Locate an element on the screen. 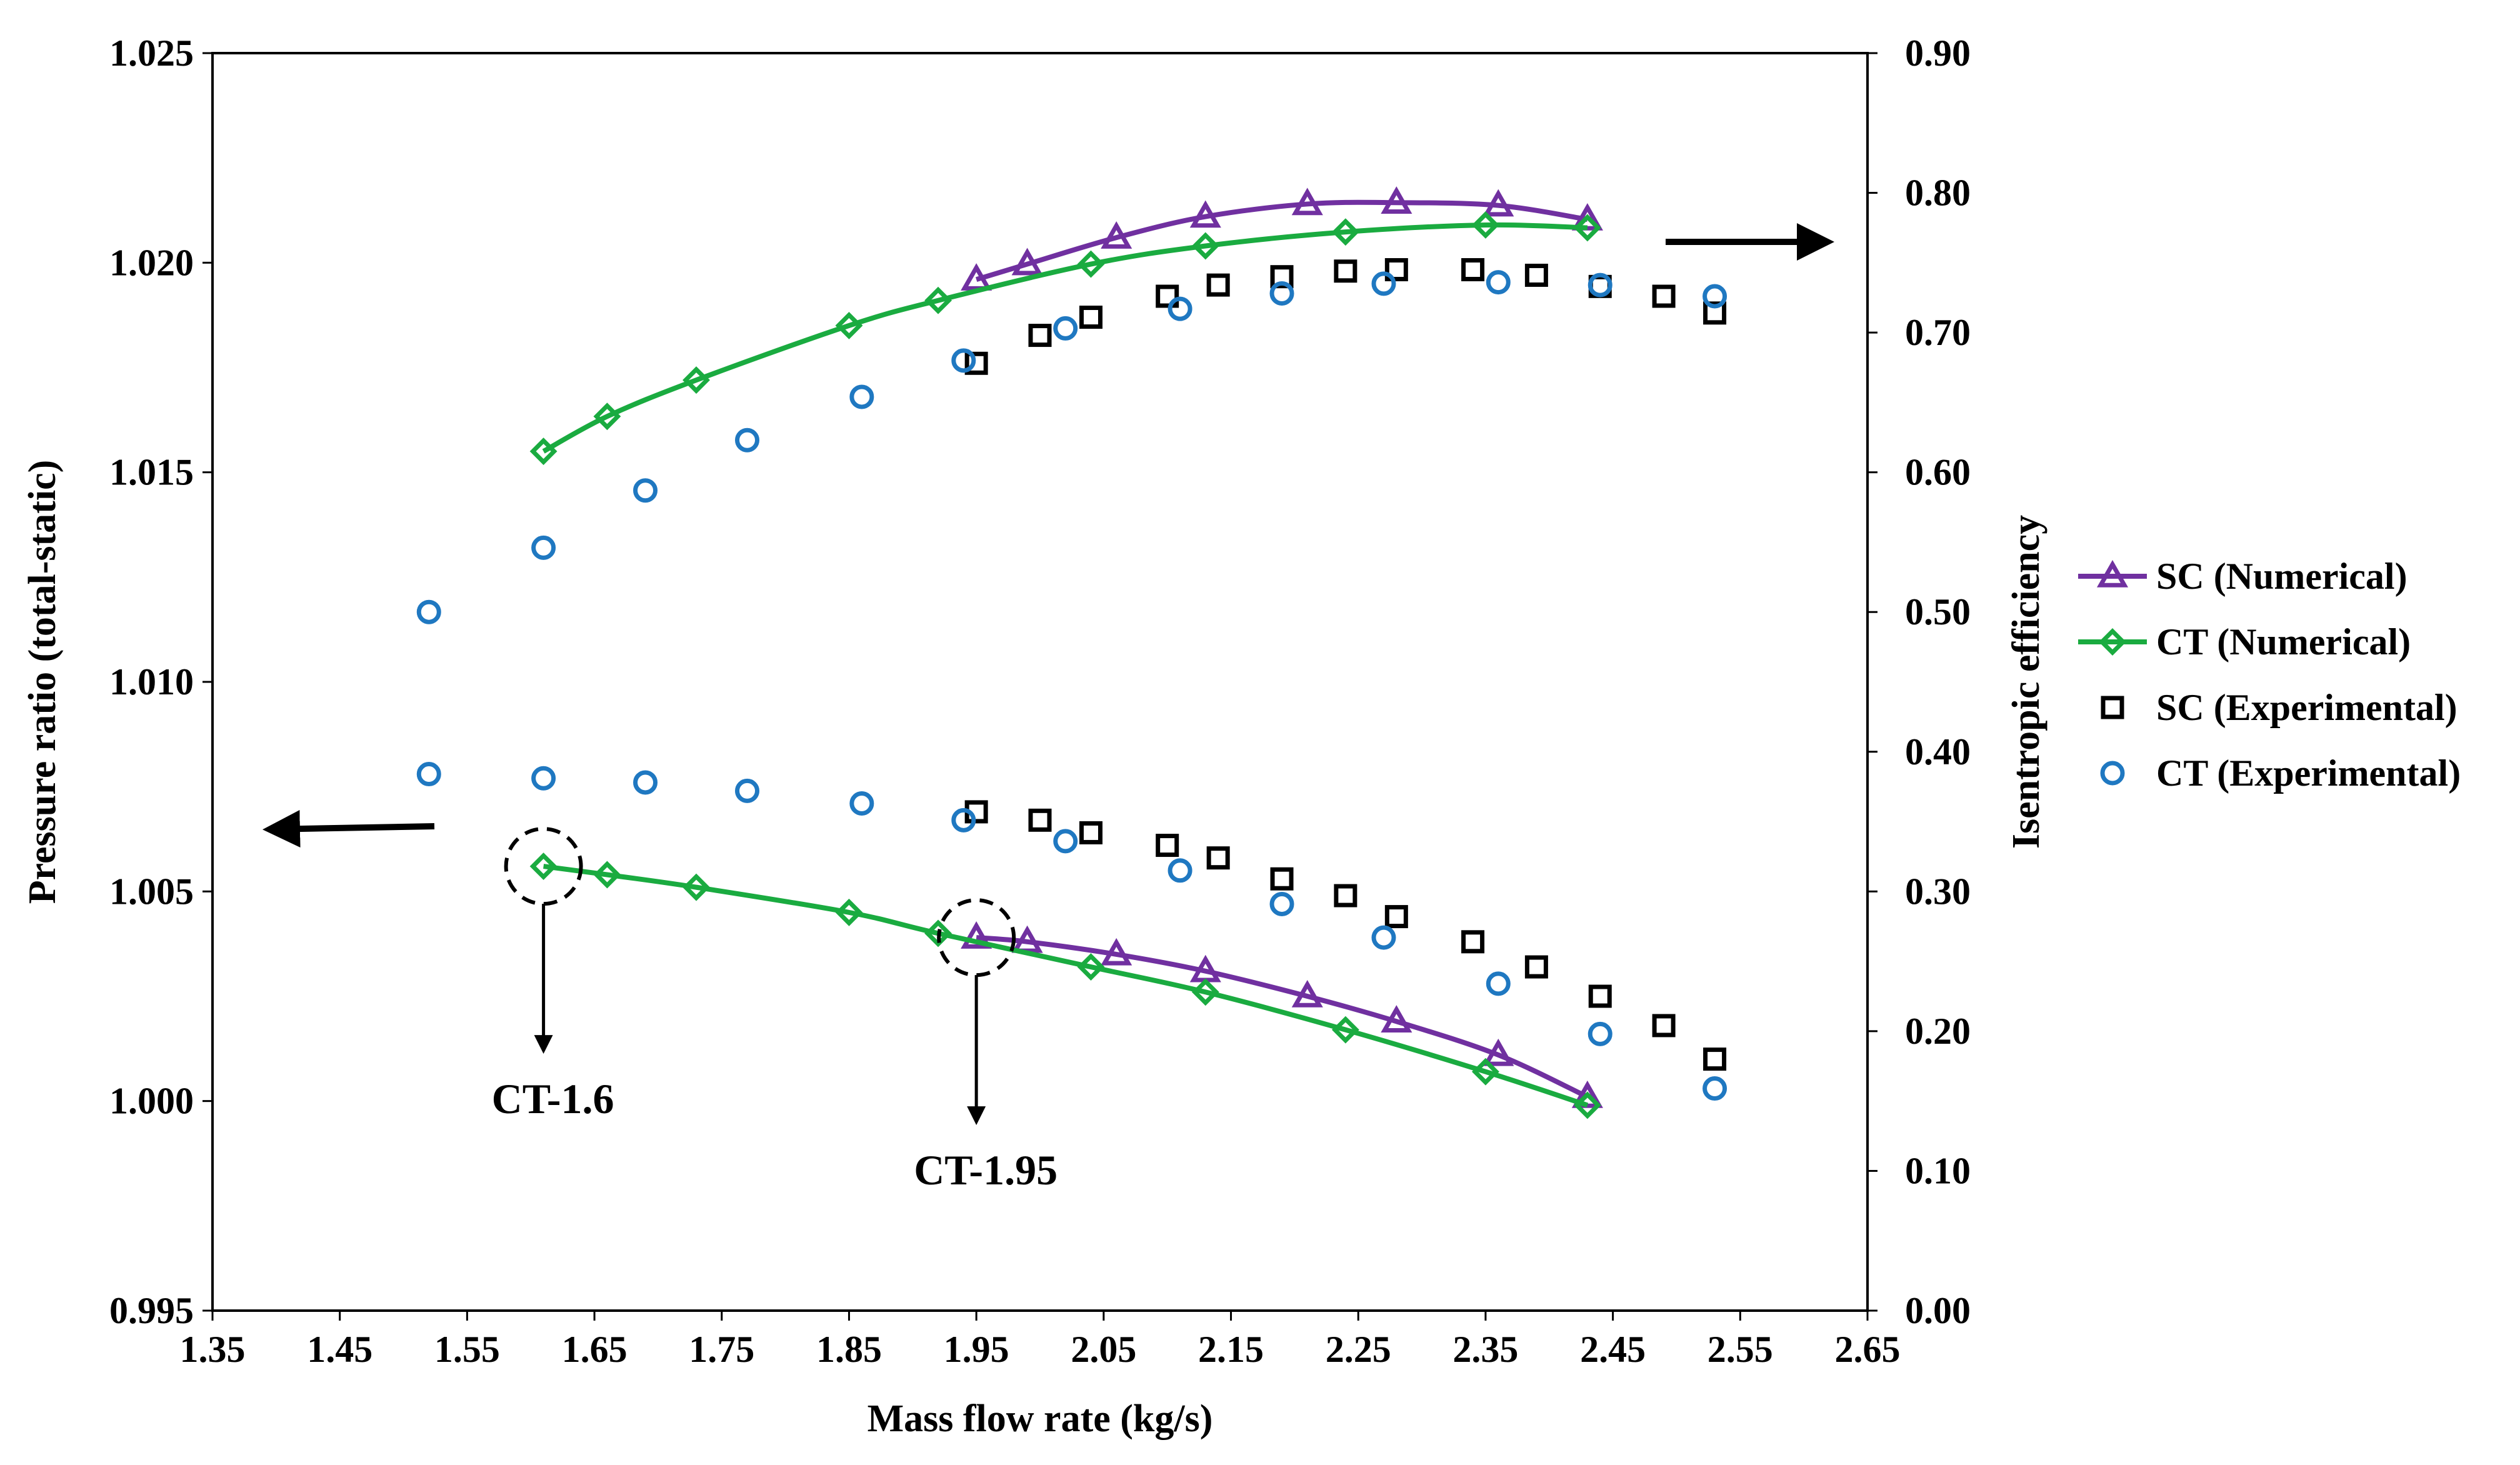 The height and width of the screenshot is (1465, 2520). x-tick-label: 1.45 is located at coordinates (339, 1350).